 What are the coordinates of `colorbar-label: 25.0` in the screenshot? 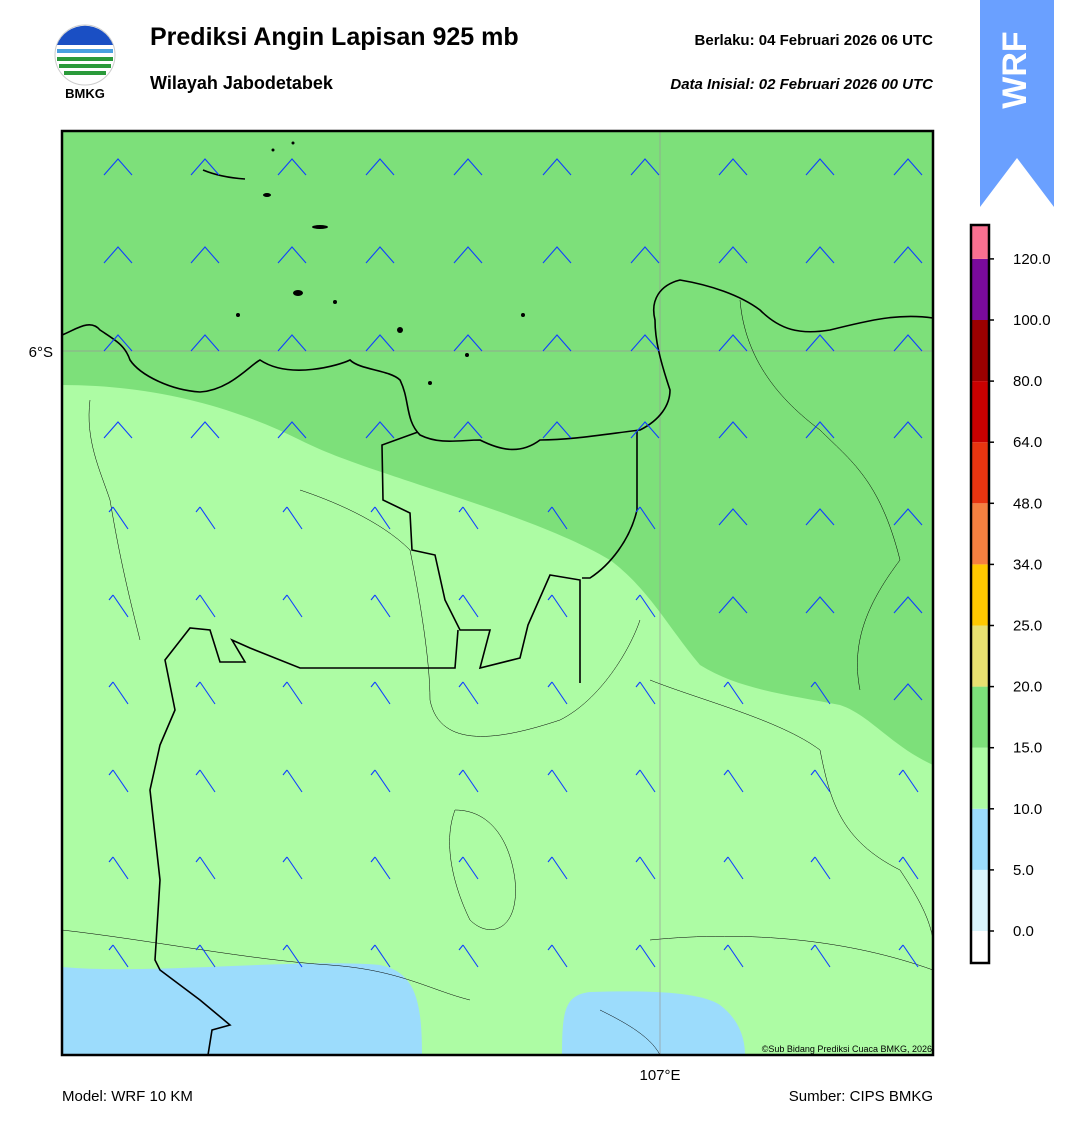 It's located at (1027, 626).